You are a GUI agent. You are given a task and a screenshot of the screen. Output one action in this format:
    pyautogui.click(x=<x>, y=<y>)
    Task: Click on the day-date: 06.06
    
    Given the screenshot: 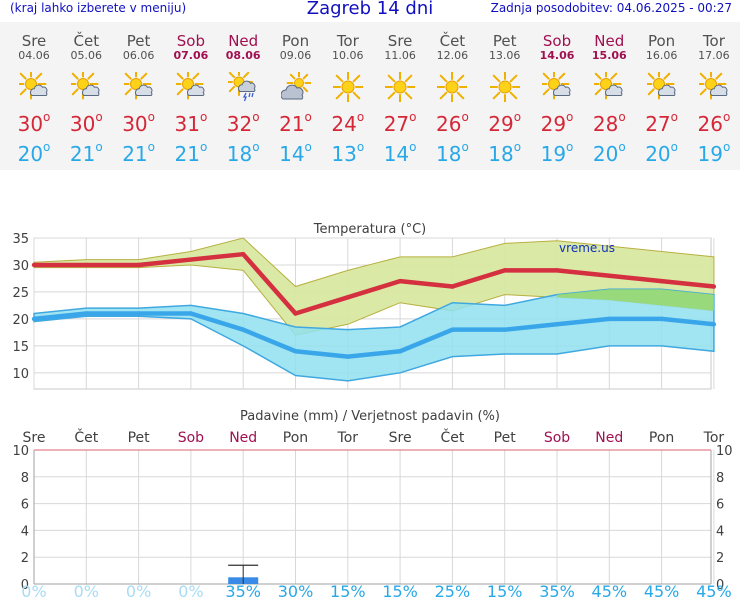 What is the action you would take?
    pyautogui.click(x=138, y=55)
    